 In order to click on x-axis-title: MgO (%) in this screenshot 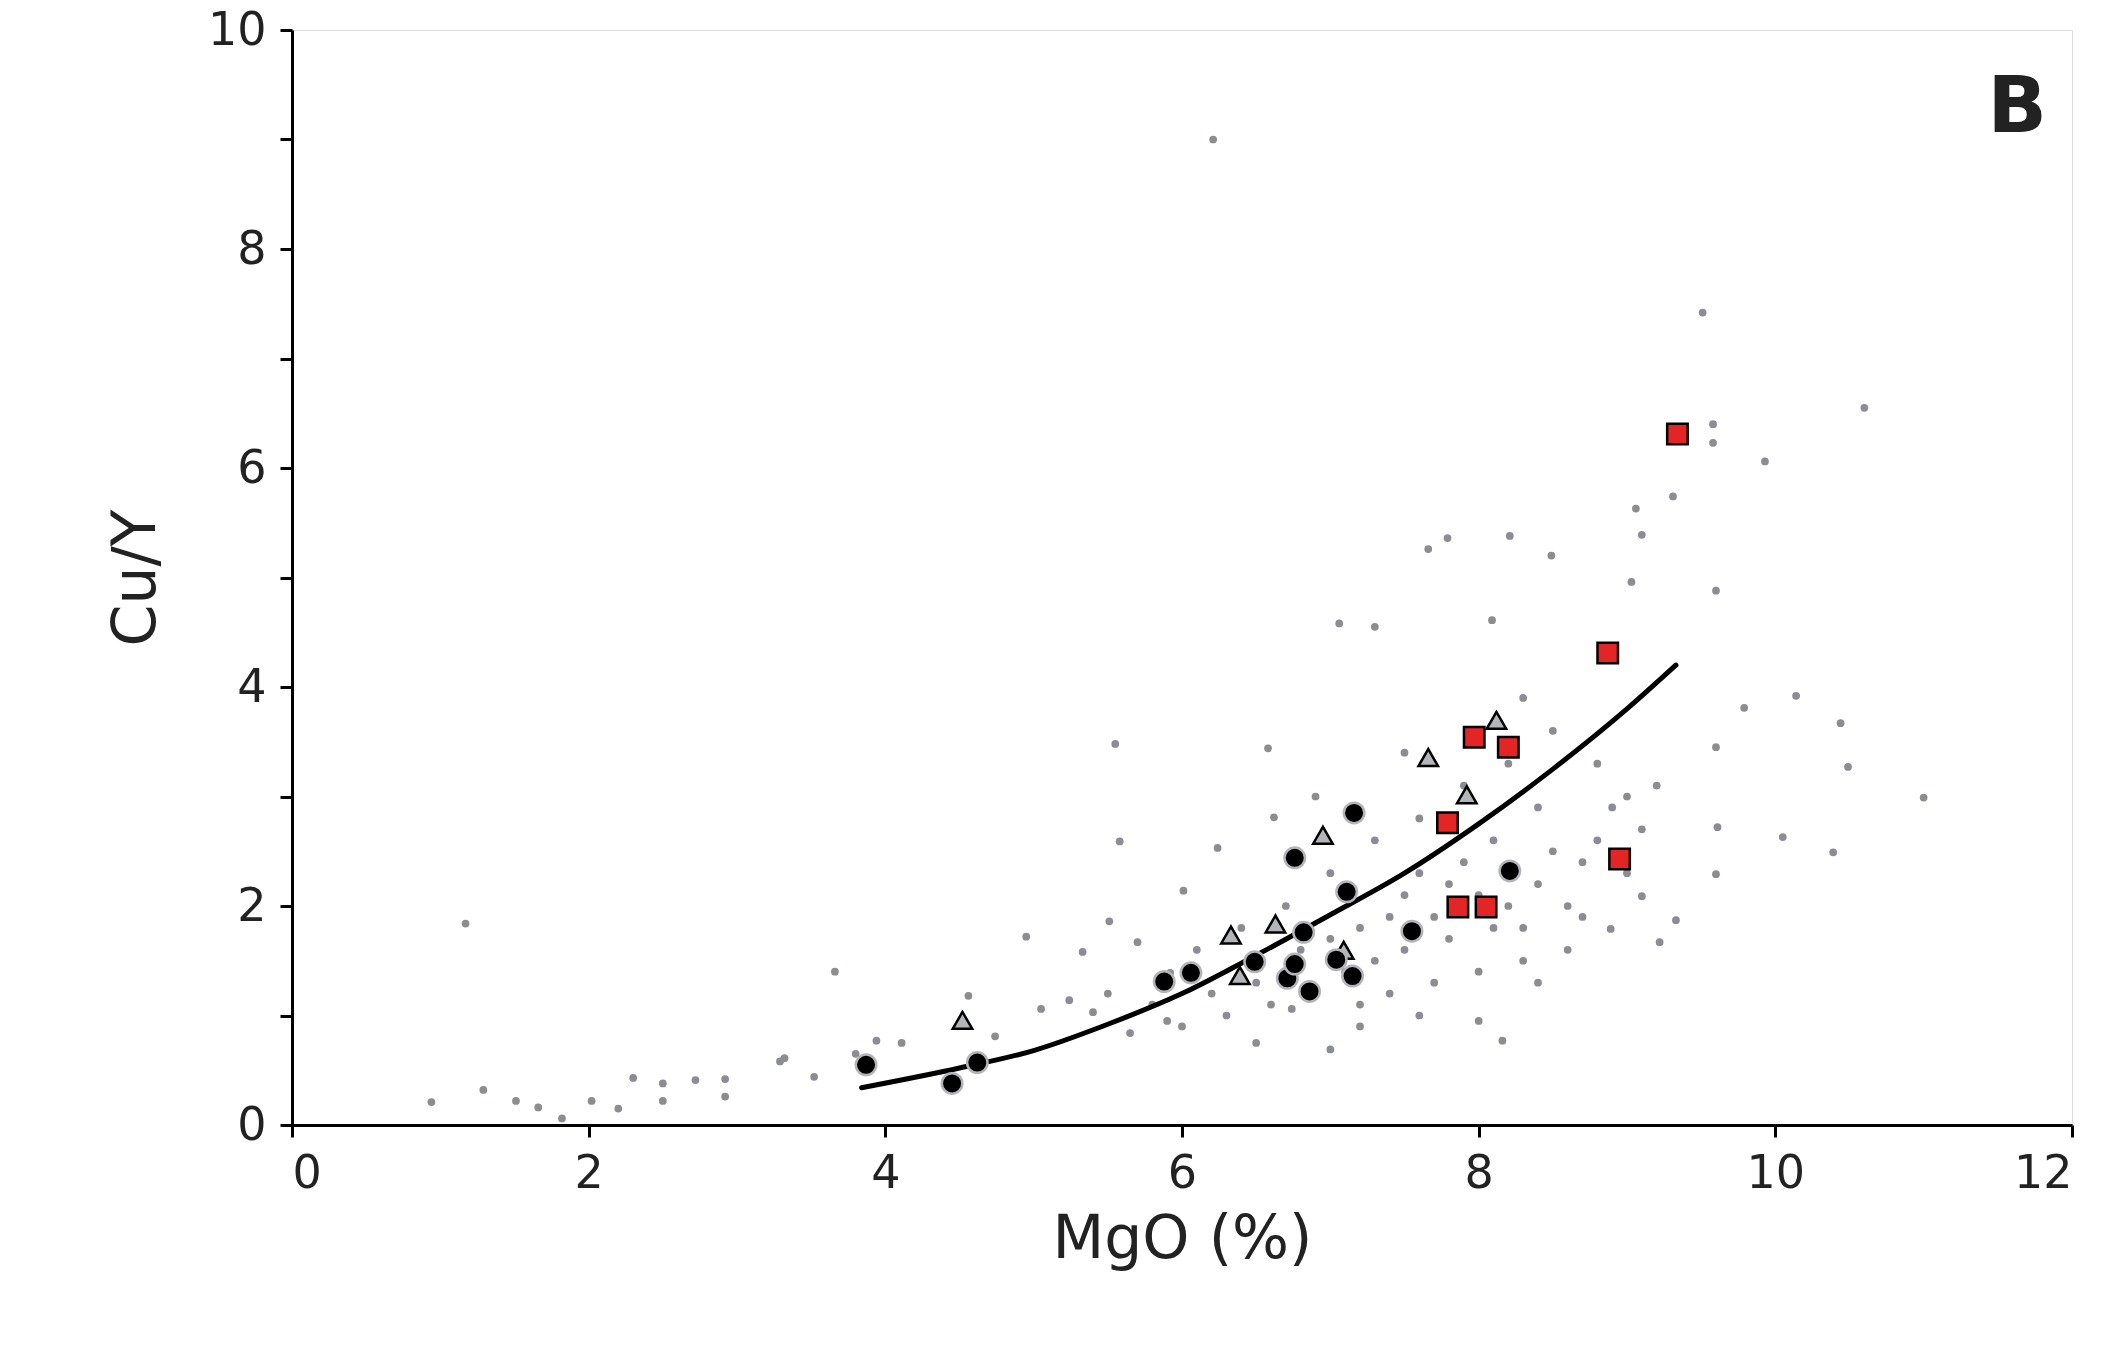, I will do `click(1182, 1236)`.